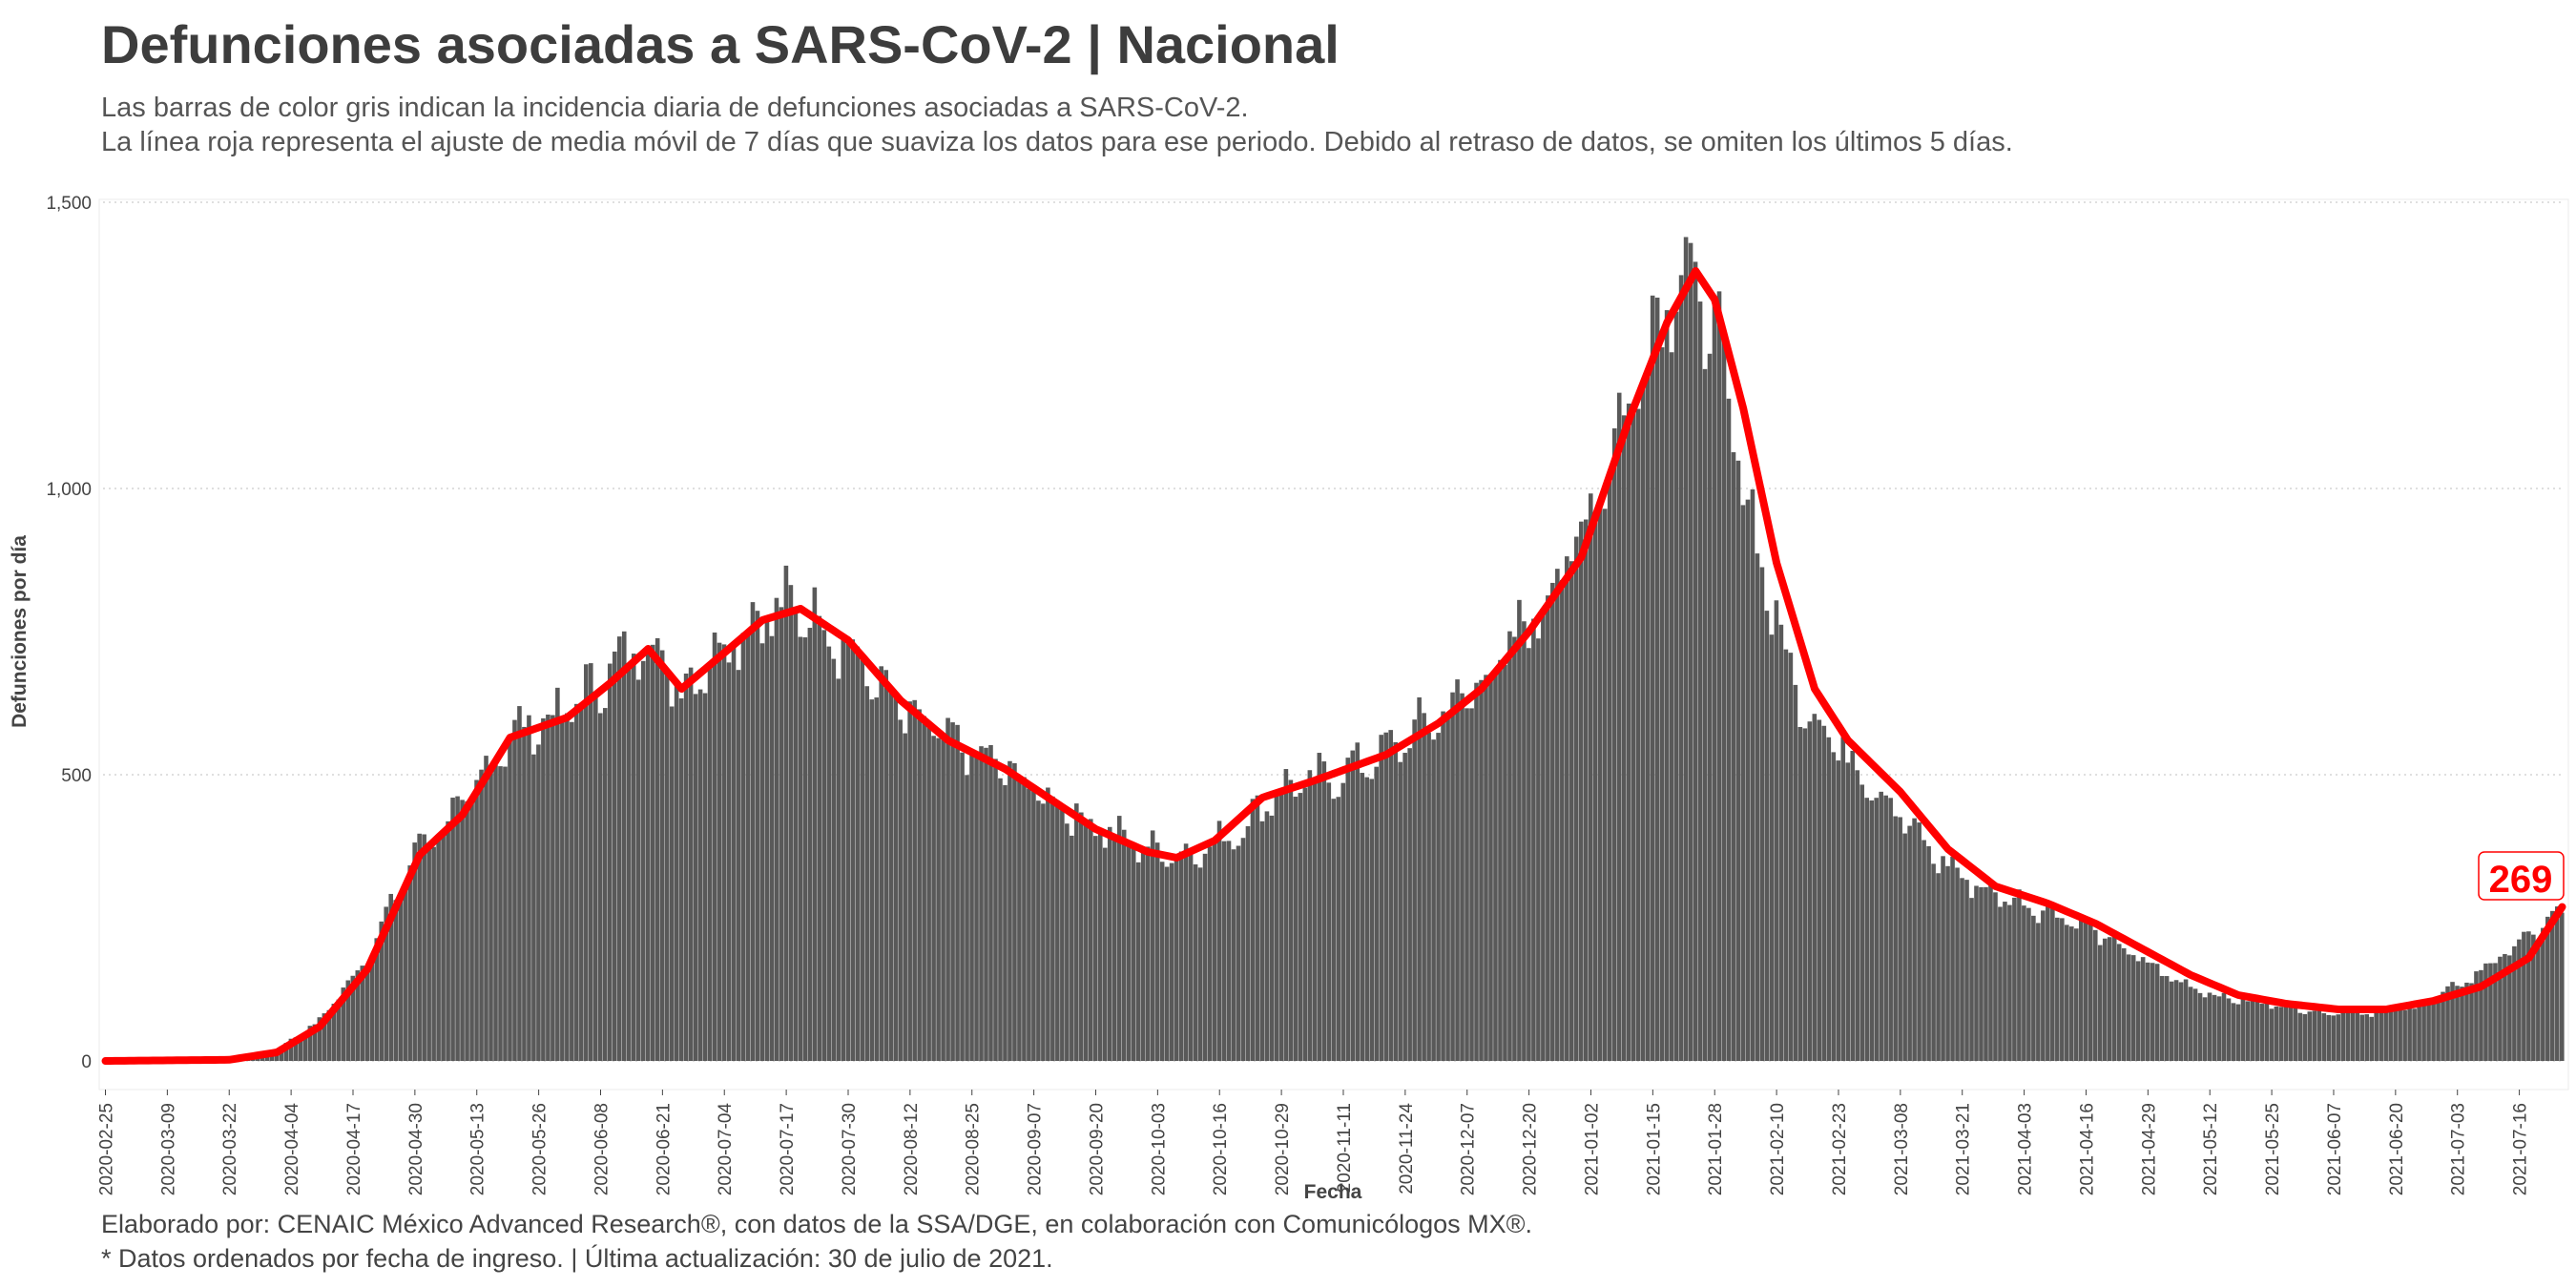  What do you see at coordinates (912, 1149) in the screenshot?
I see `x-tick-label: 2020-08-12` at bounding box center [912, 1149].